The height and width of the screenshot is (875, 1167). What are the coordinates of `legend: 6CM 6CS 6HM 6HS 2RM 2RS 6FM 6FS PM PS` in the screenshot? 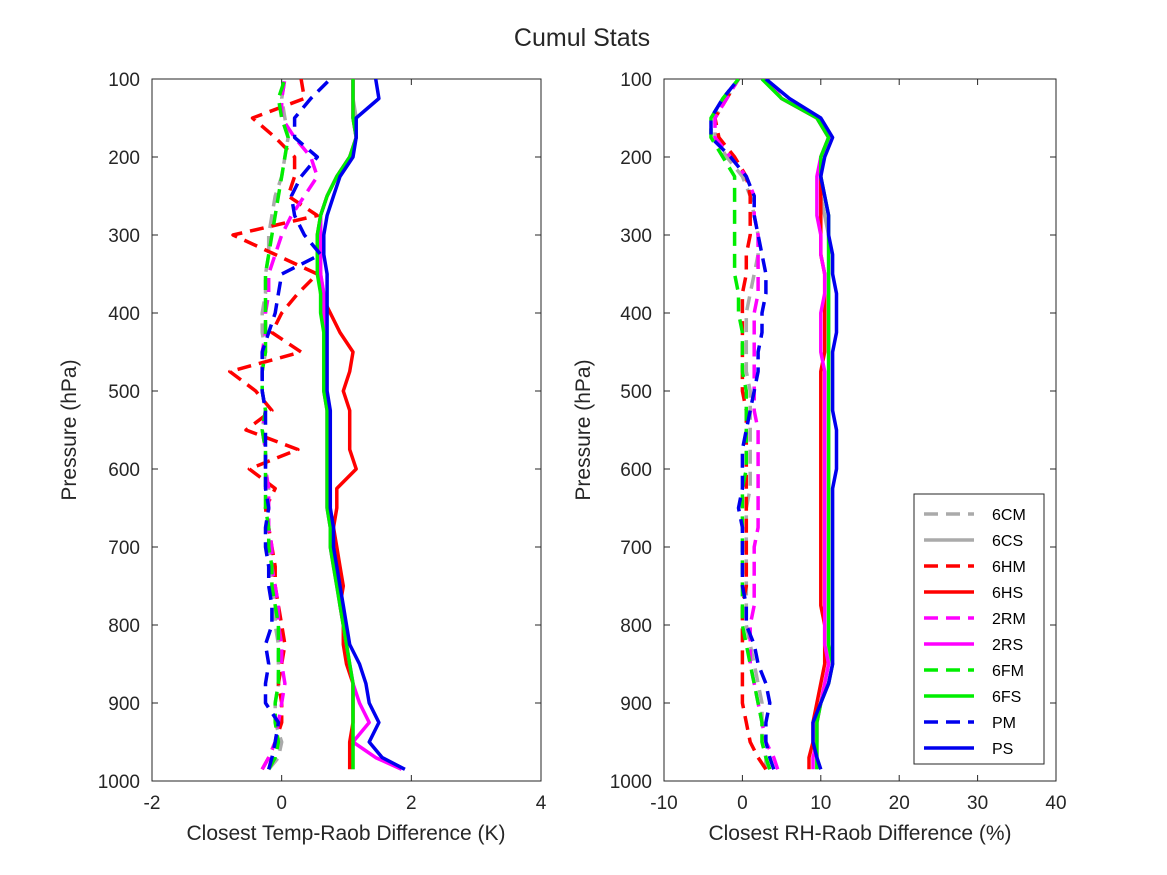 It's located at (979, 629).